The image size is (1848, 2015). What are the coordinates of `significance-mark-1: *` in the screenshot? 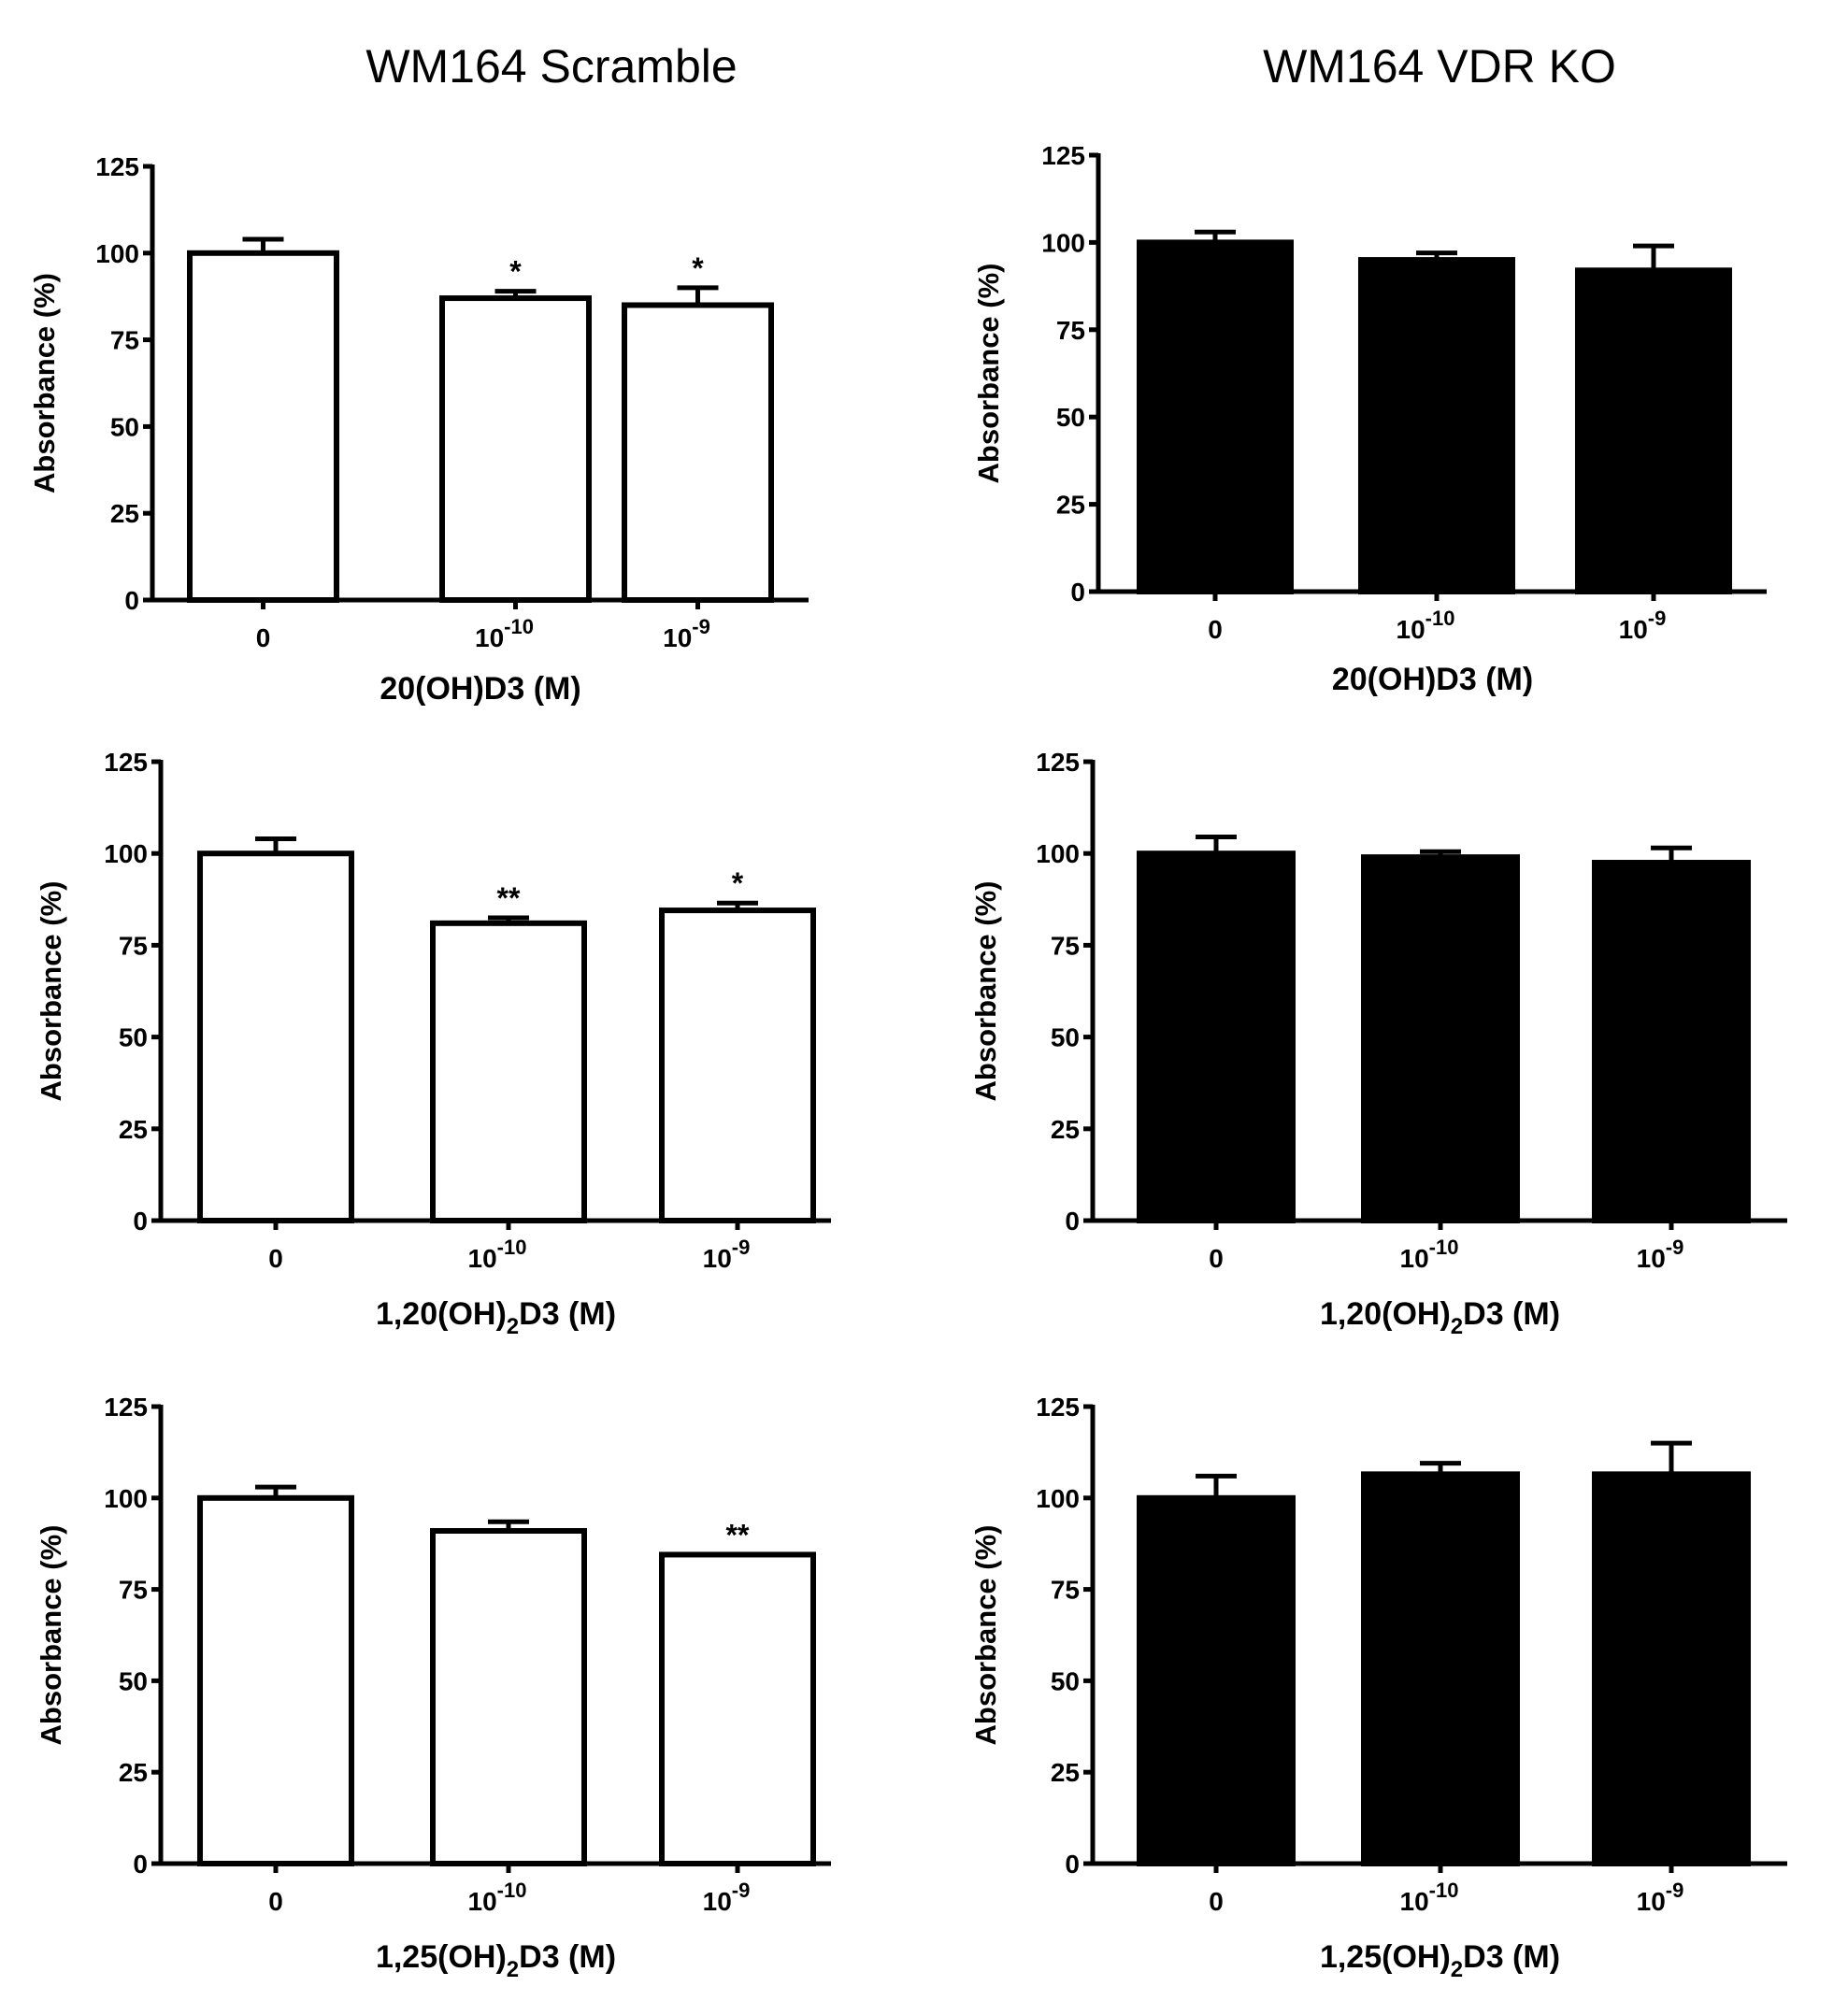 It's located at (515, 272).